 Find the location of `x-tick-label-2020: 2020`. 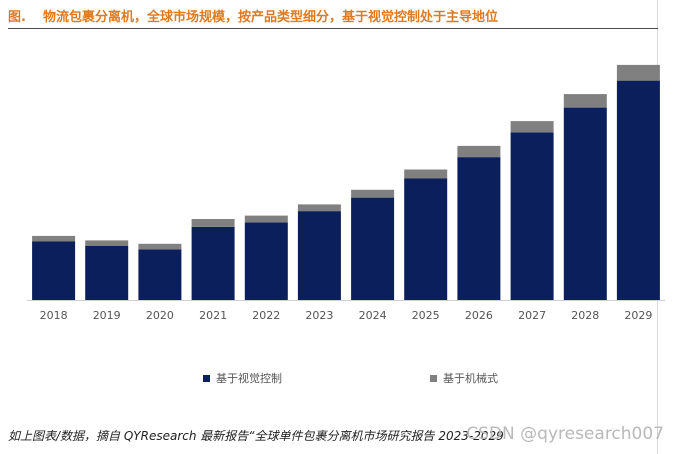

x-tick-label-2020: 2020 is located at coordinates (160, 315).